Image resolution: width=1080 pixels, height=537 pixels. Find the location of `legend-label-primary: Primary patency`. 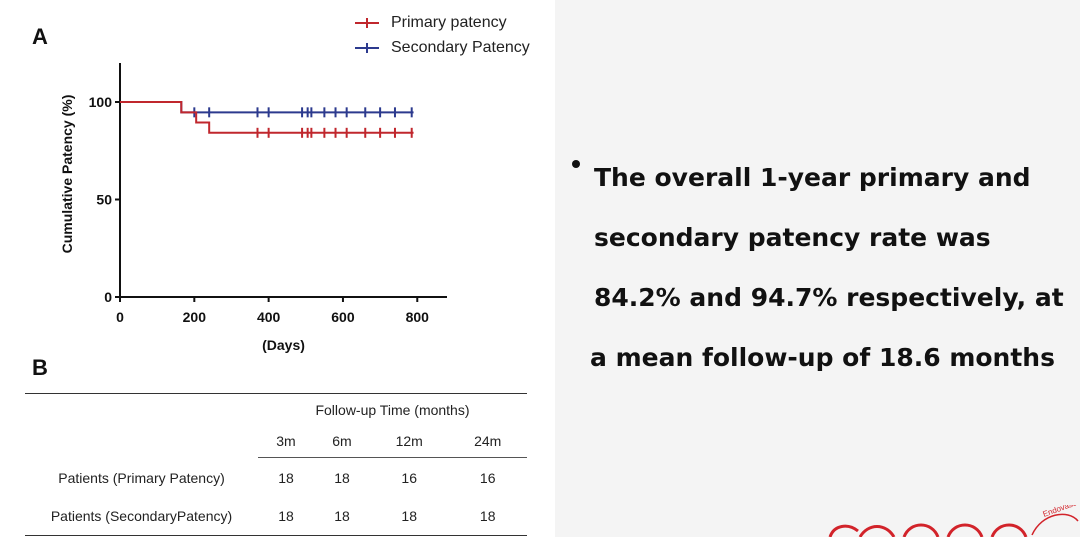

legend-label-primary: Primary patency is located at coordinates (449, 22).